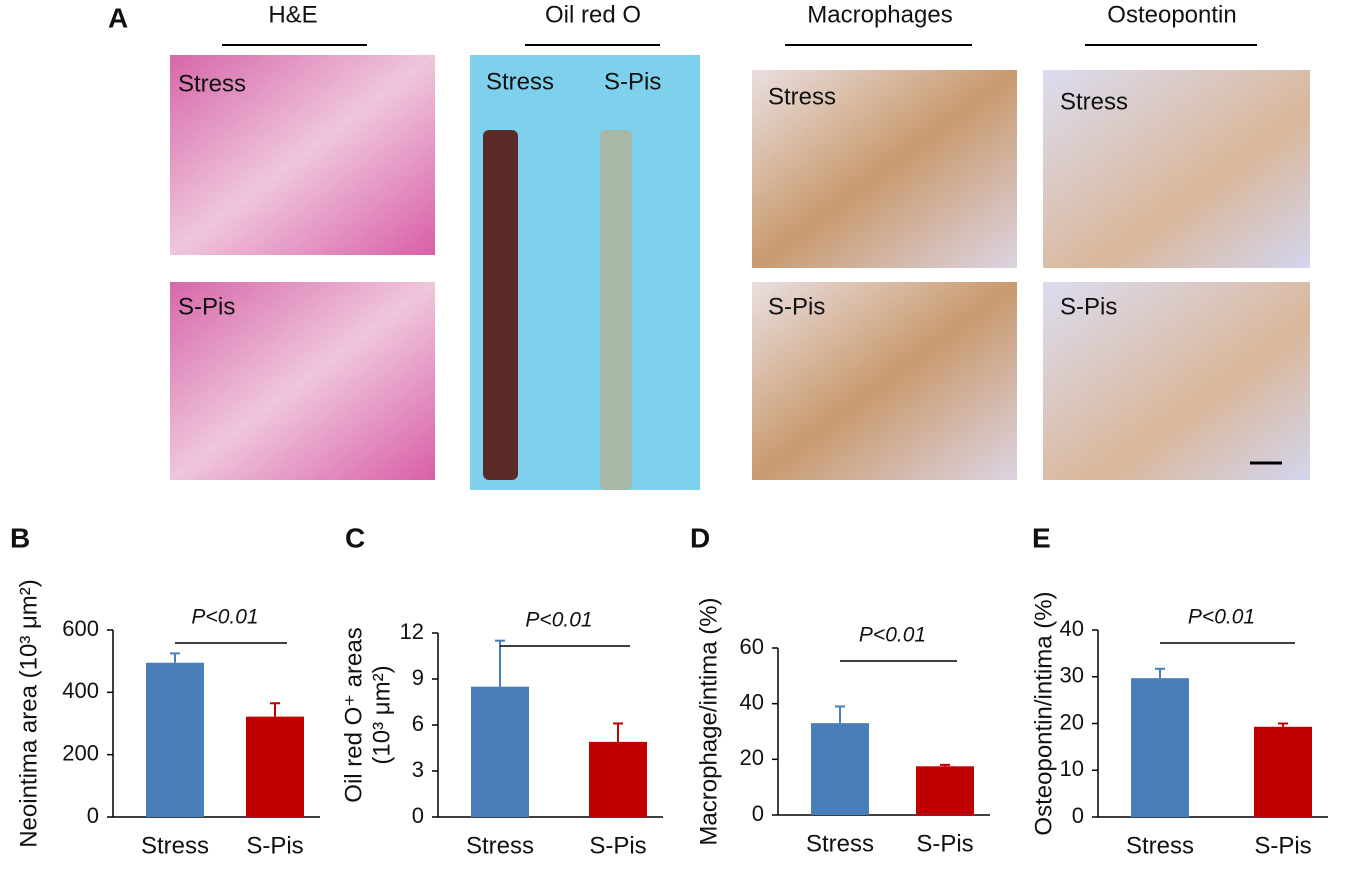  What do you see at coordinates (412, 631) in the screenshot?
I see `y-tick-label: 12` at bounding box center [412, 631].